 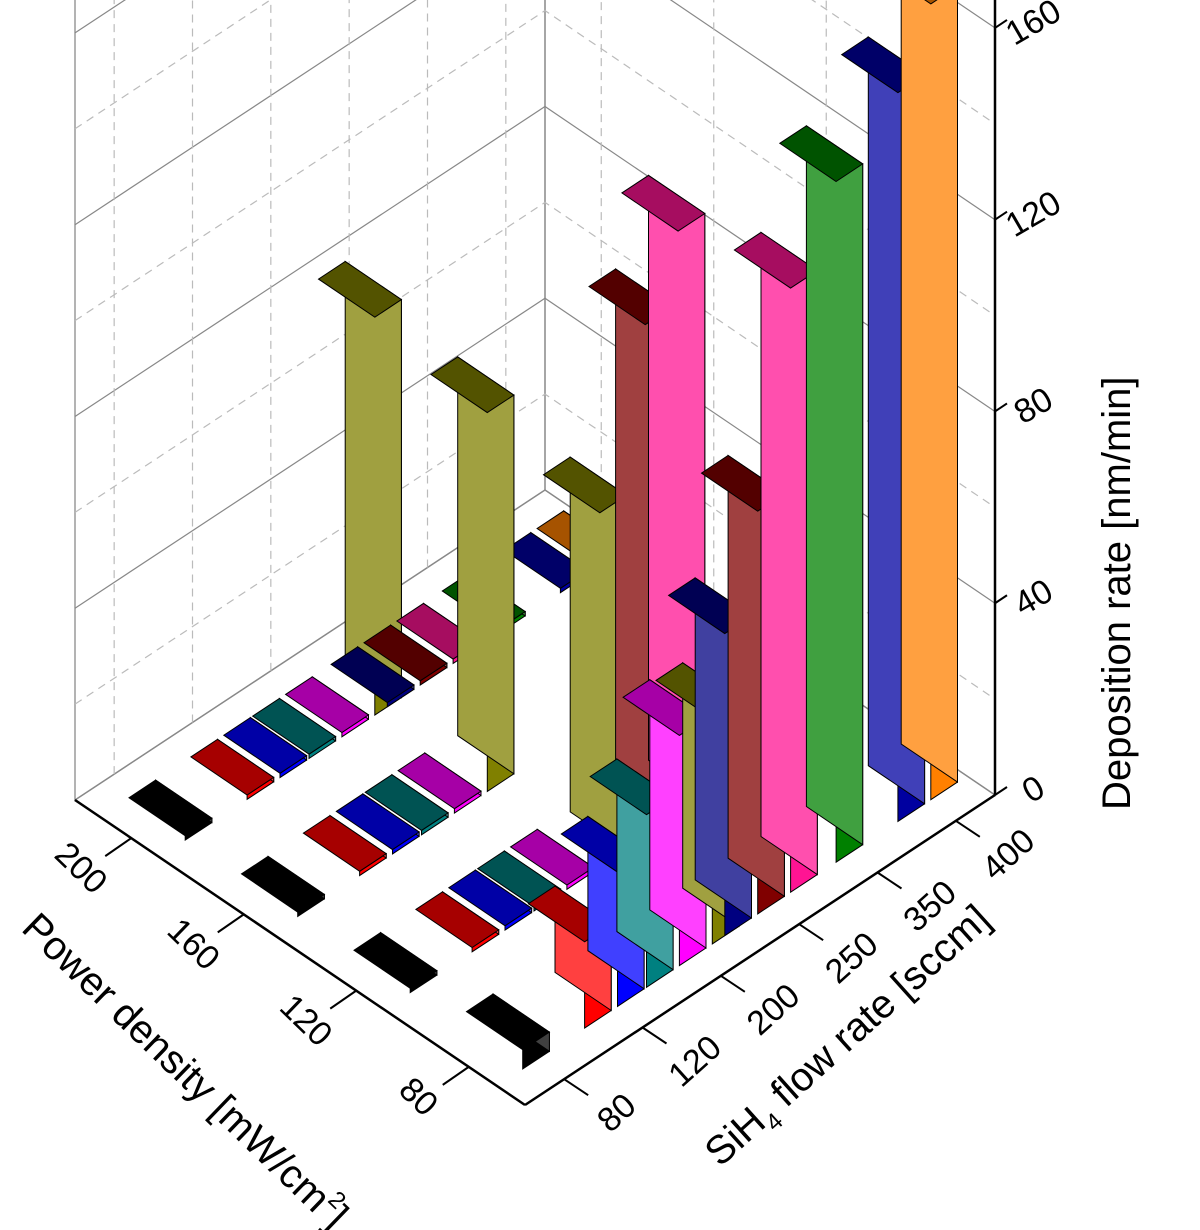 I want to click on flow-tick-label: 400, so click(x=1009, y=855).